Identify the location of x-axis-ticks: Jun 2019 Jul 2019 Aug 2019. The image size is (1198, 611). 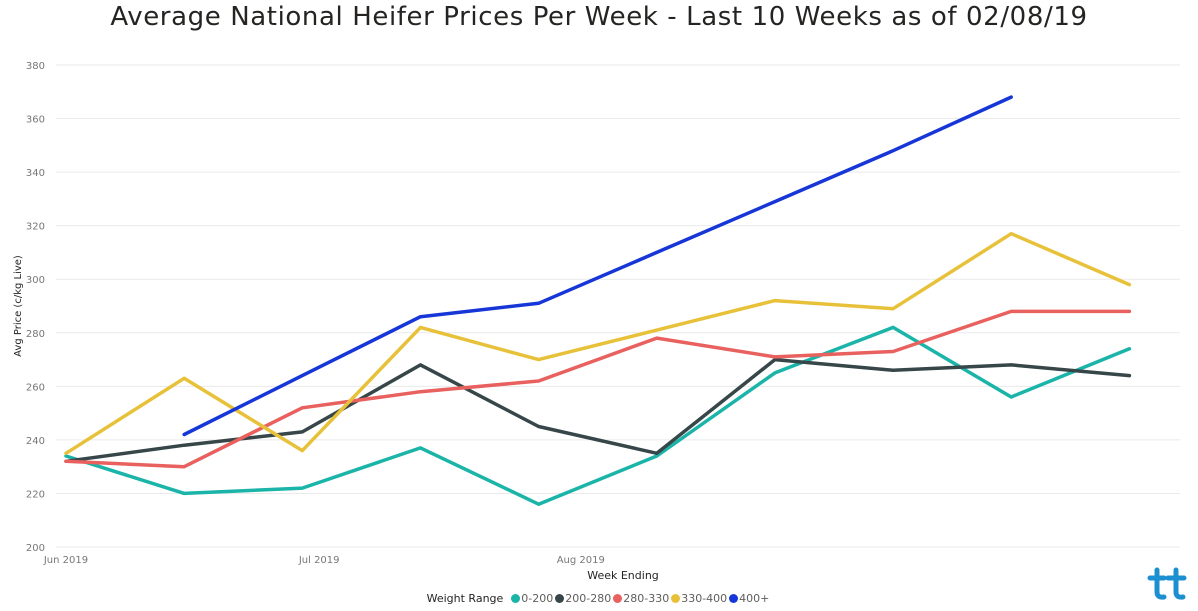
(324, 560).